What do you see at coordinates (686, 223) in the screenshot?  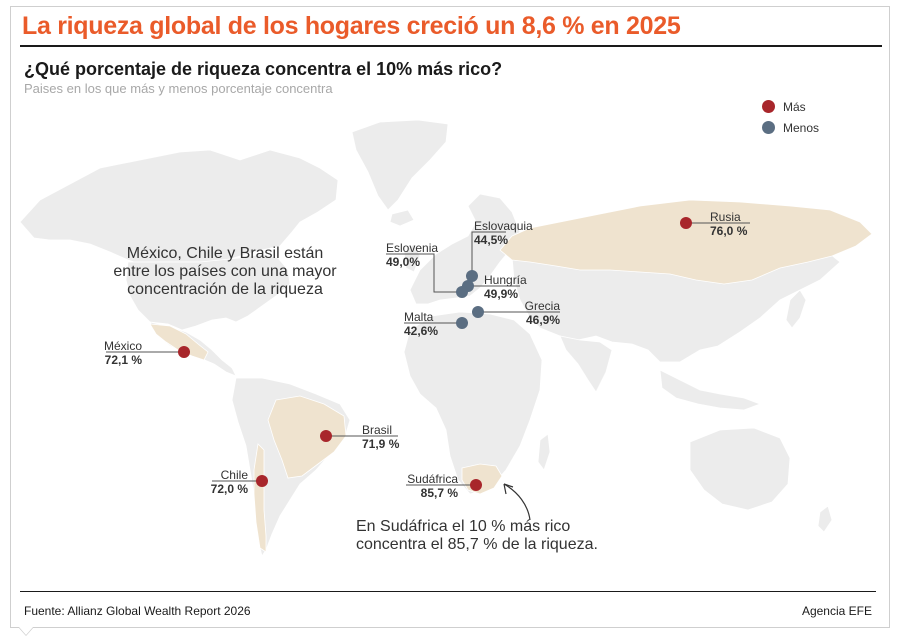 I see `marker-rusia` at bounding box center [686, 223].